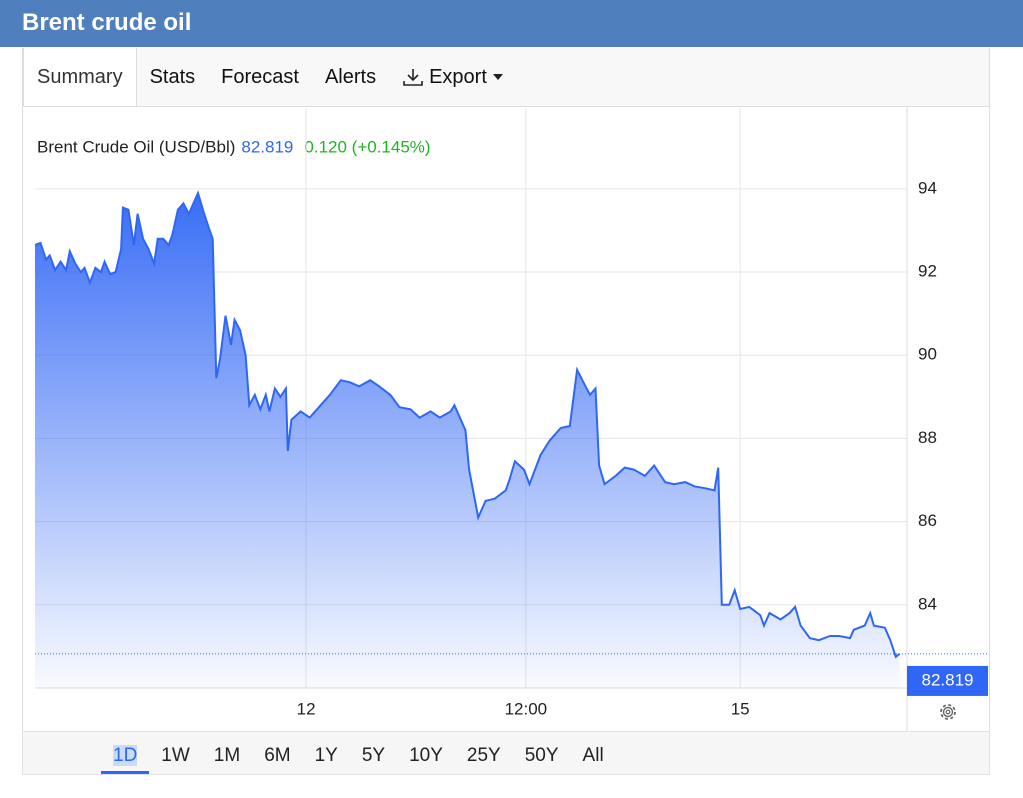 The width and height of the screenshot is (1023, 798). Describe the element at coordinates (948, 712) in the screenshot. I see `settings-icon` at that location.